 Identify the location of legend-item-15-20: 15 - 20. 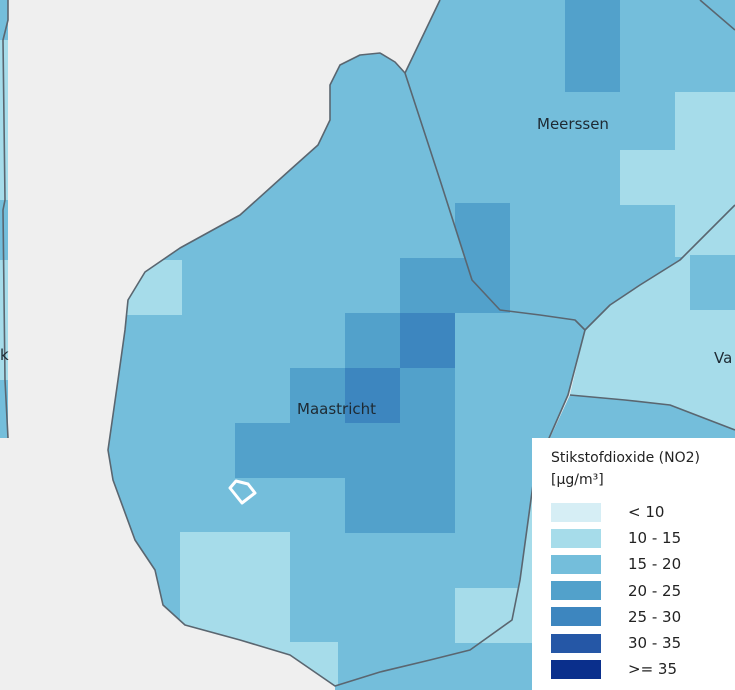
(643, 564).